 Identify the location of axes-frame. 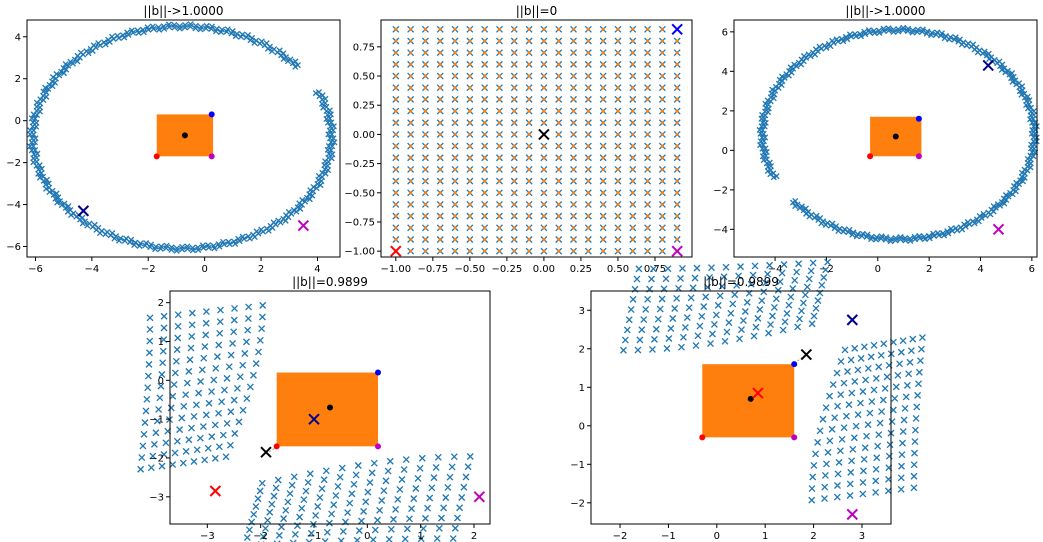
(183, 138).